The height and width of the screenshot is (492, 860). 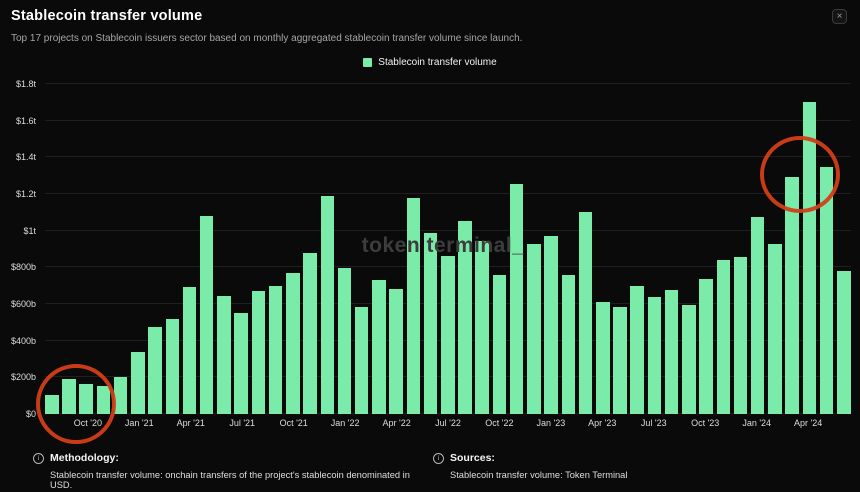 I want to click on x-tick-label: Jul '23, so click(x=653, y=423).